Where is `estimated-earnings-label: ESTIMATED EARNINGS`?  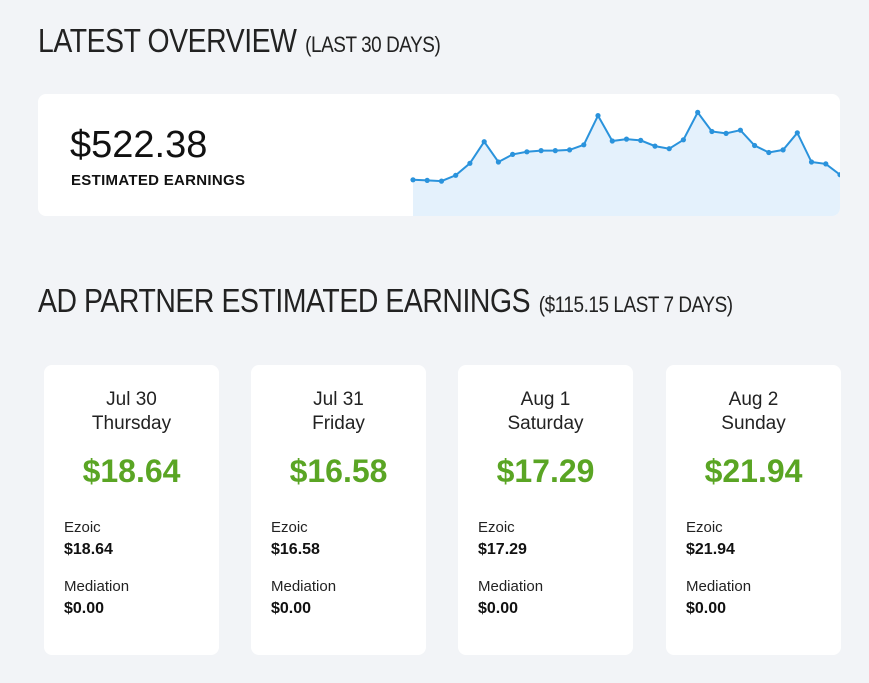
estimated-earnings-label: ESTIMATED EARNINGS is located at coordinates (158, 180).